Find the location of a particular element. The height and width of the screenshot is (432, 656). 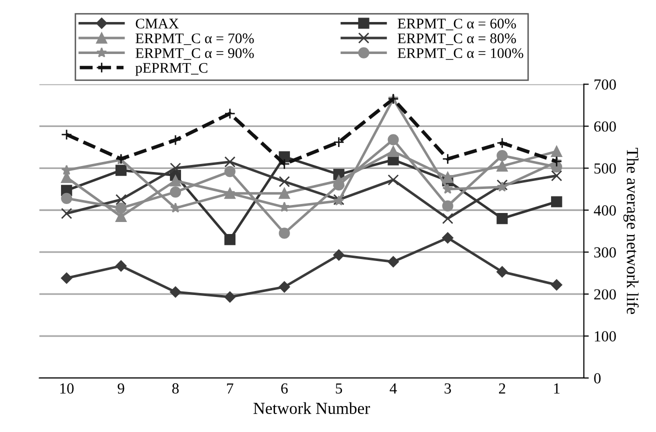

y-tick-label: 300 is located at coordinates (605, 252).